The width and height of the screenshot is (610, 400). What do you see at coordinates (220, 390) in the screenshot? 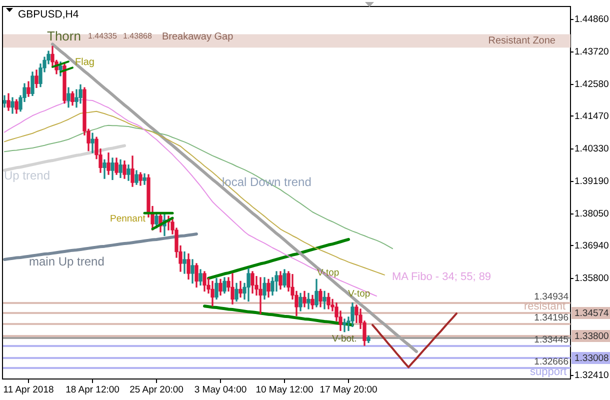
I see `x-tick-label: 3 May 04:00` at bounding box center [220, 390].